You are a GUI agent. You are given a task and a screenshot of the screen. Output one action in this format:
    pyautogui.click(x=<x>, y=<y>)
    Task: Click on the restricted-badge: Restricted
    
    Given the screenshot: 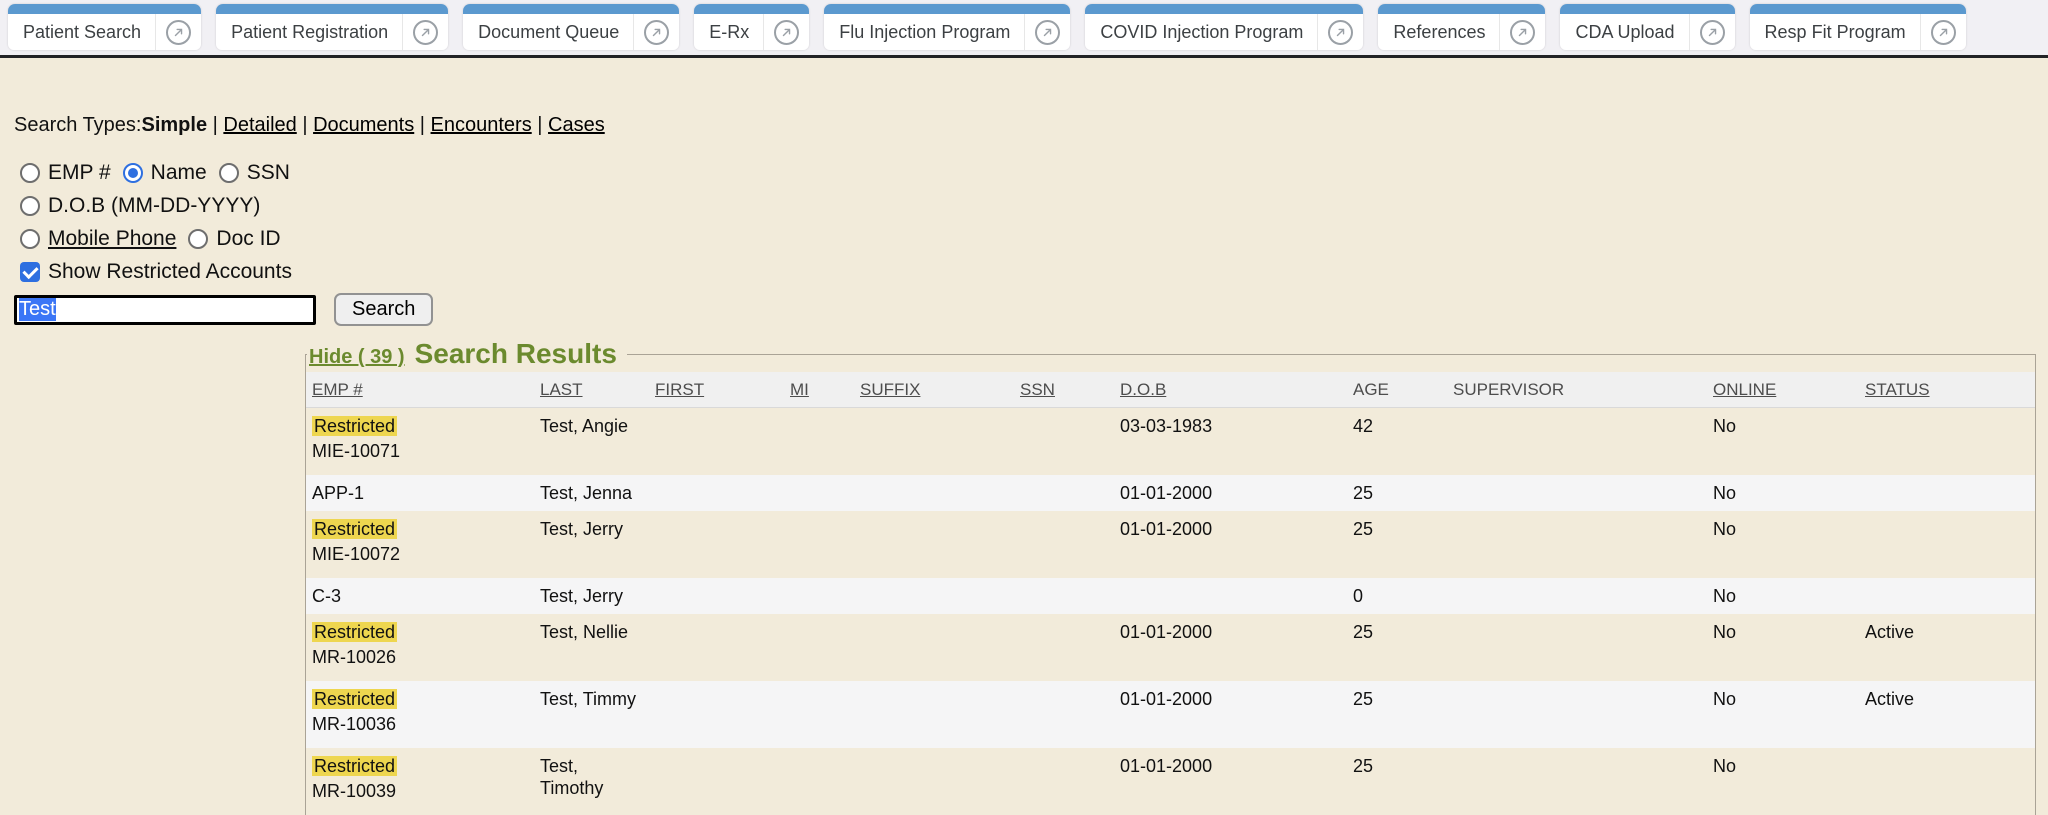 What is the action you would take?
    pyautogui.click(x=354, y=632)
    